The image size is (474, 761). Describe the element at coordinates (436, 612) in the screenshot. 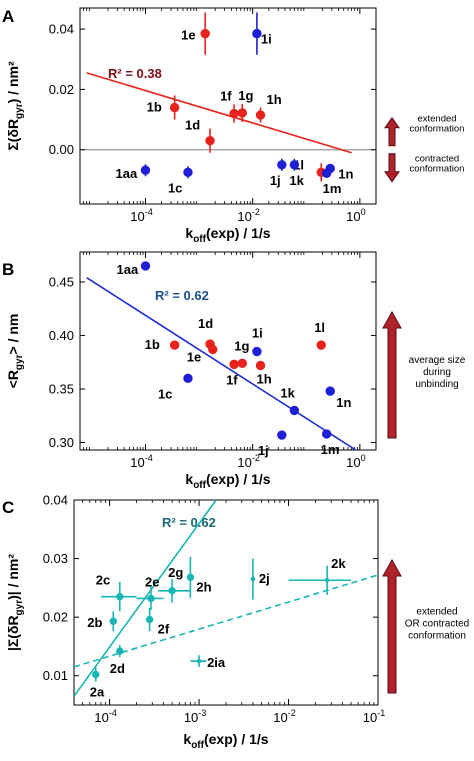

I see `arrow-caption: extended` at that location.